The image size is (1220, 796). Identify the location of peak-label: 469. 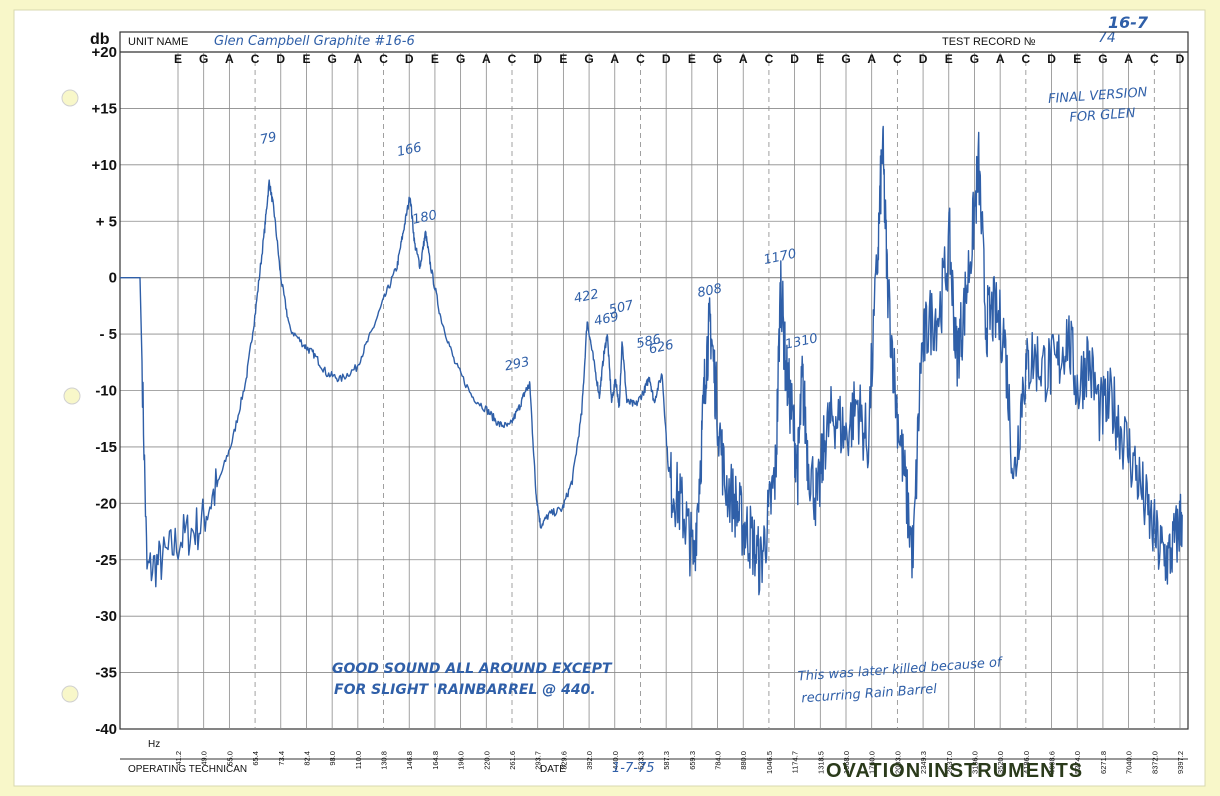
(606, 319).